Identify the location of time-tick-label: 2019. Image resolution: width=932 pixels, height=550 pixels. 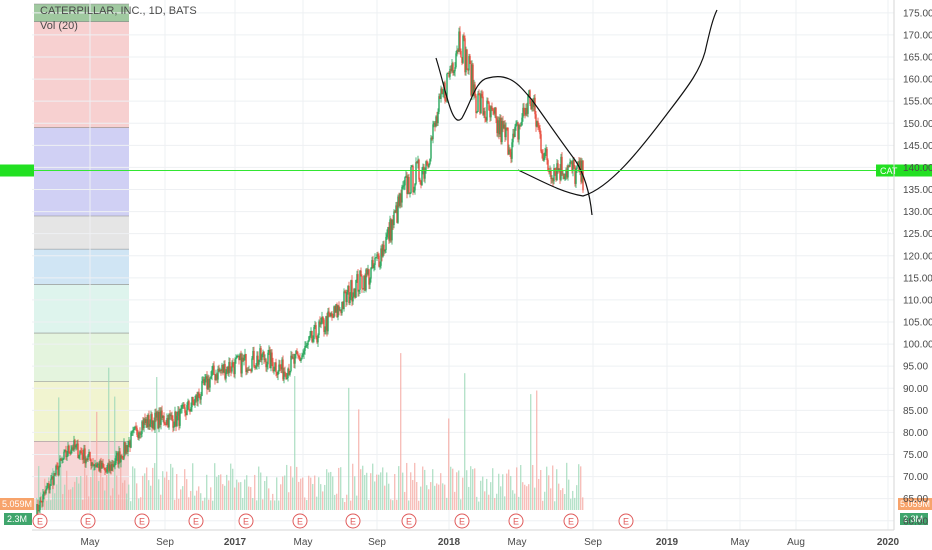
(667, 542).